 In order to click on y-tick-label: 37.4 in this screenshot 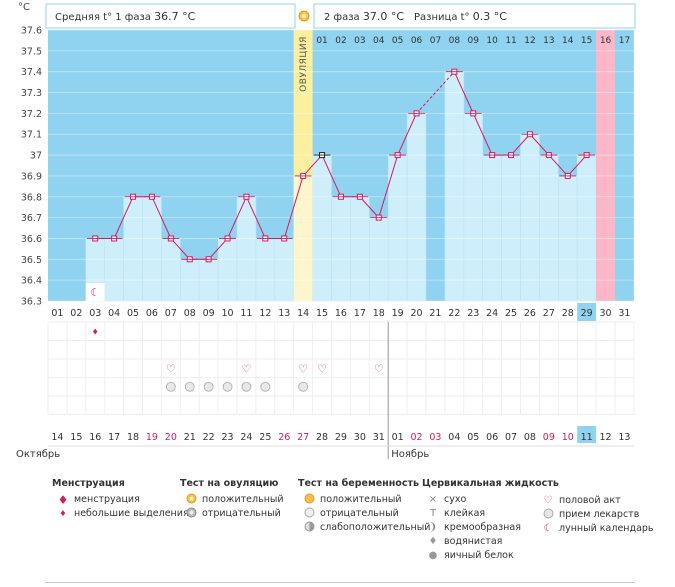, I will do `click(31, 72)`.